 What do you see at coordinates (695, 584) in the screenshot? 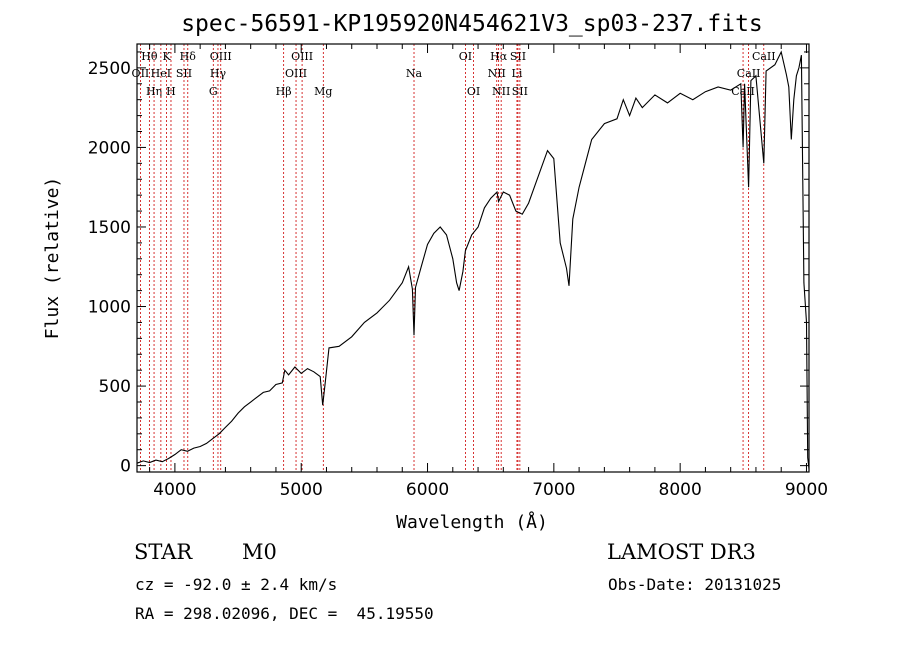
I see `observation-date: Obs-Date: 20131025` at bounding box center [695, 584].